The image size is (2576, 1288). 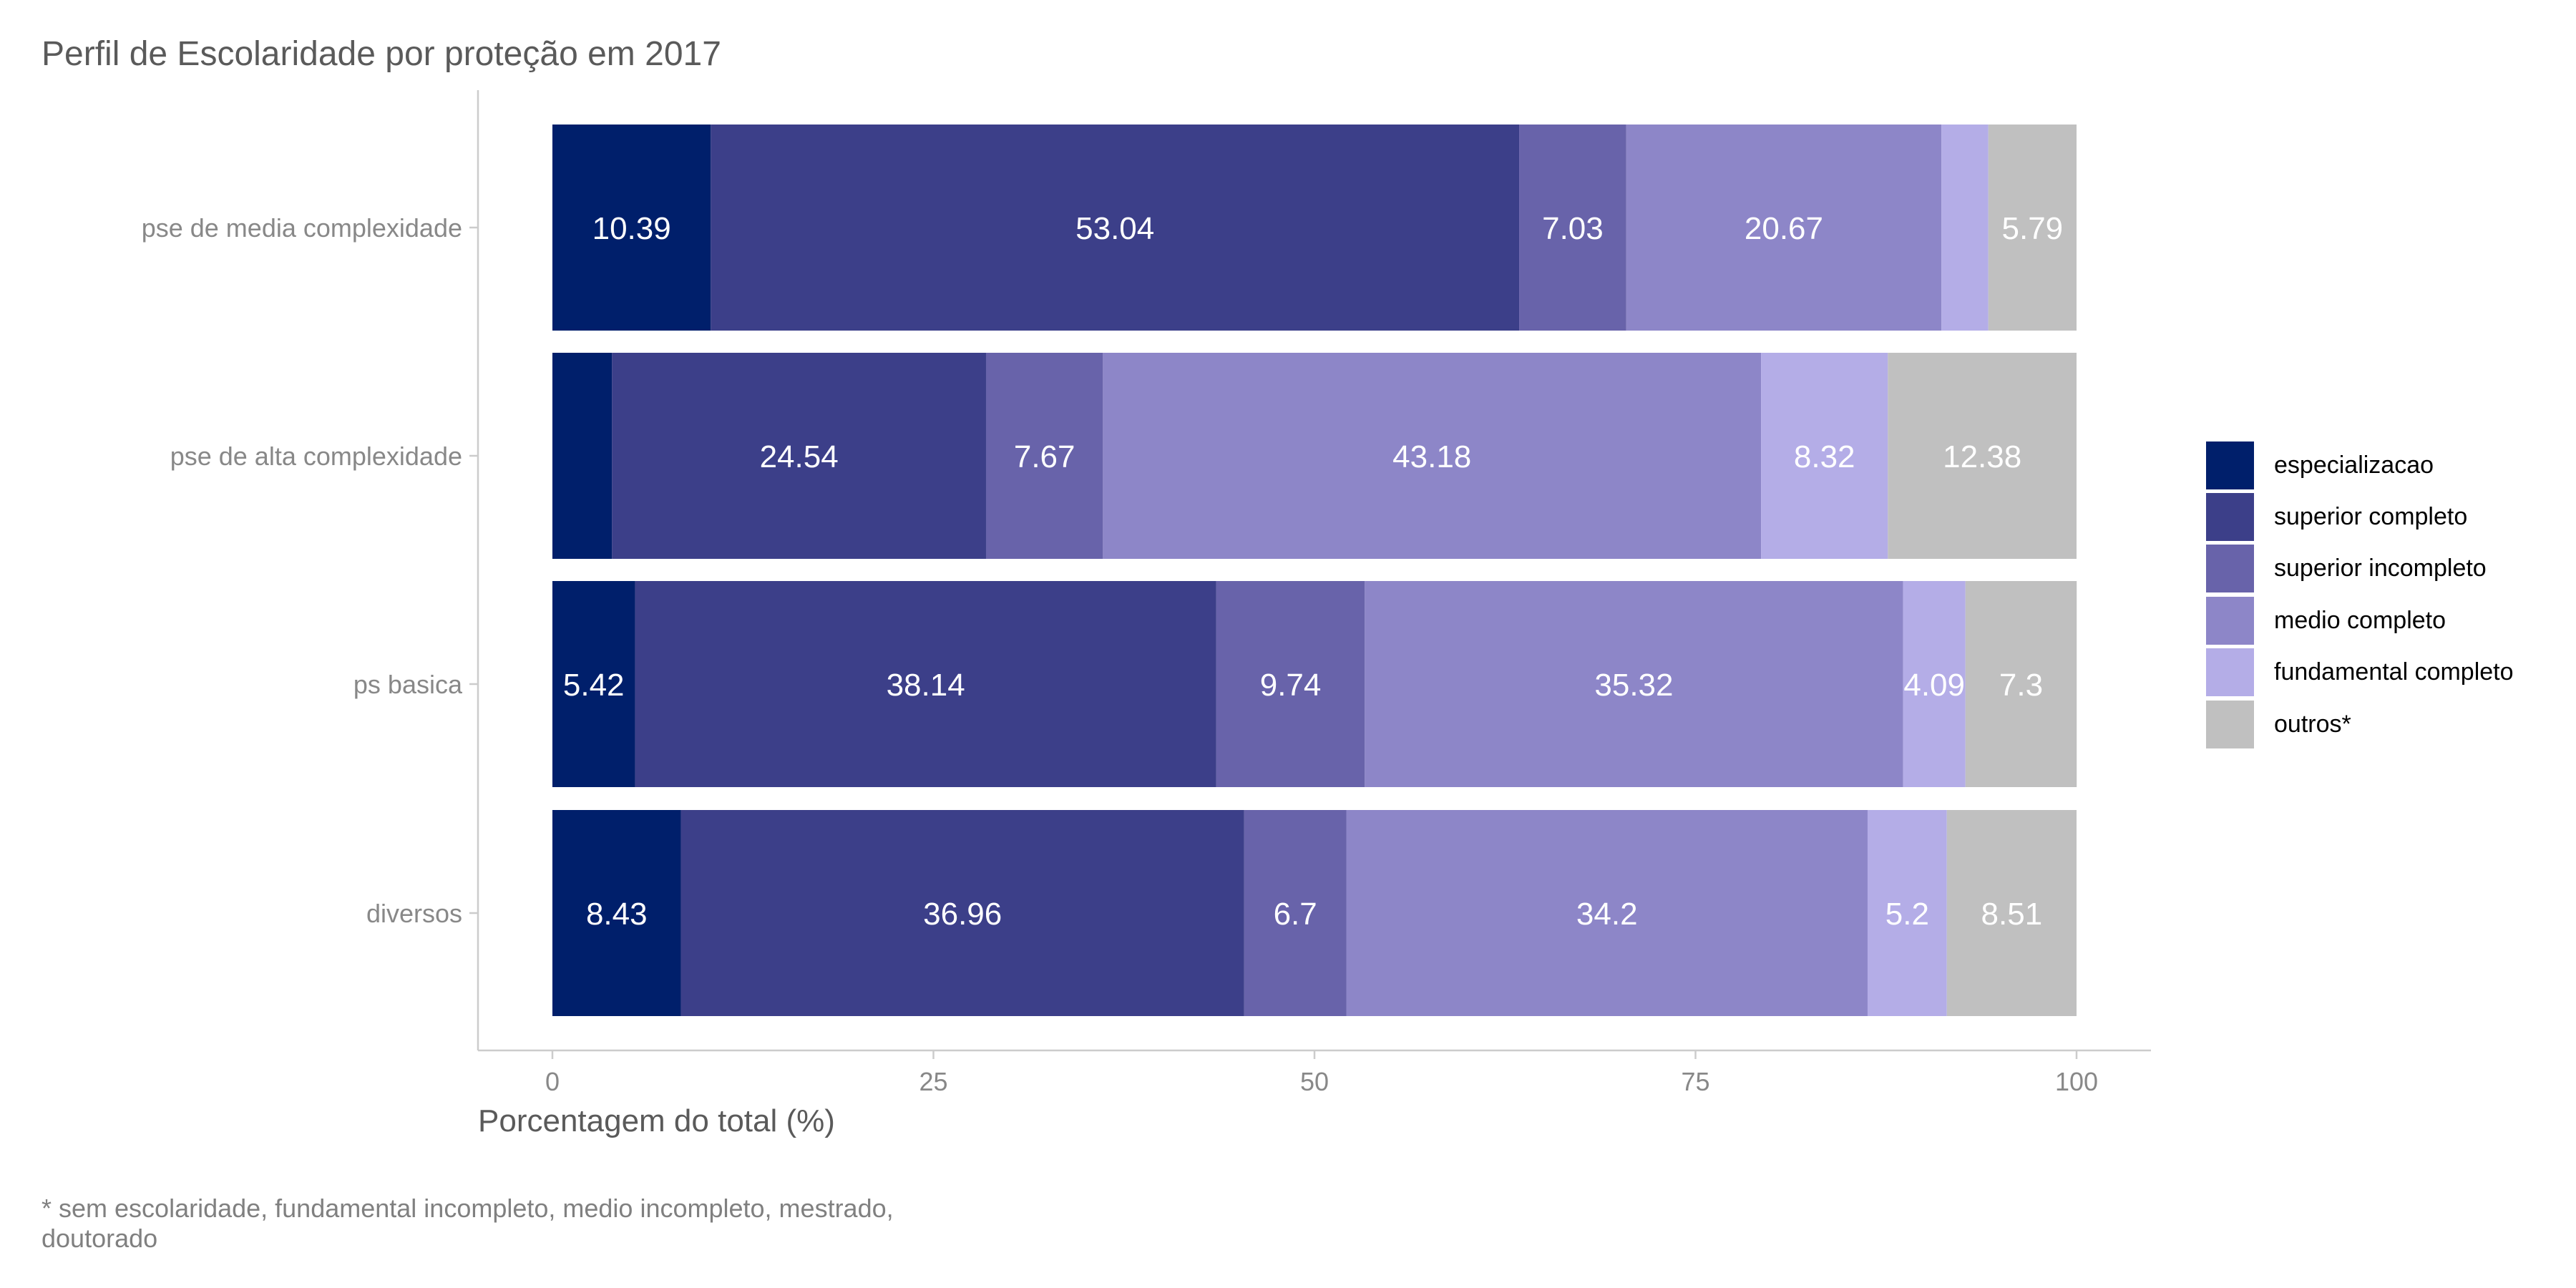 I want to click on data-label: 5.42, so click(x=594, y=685).